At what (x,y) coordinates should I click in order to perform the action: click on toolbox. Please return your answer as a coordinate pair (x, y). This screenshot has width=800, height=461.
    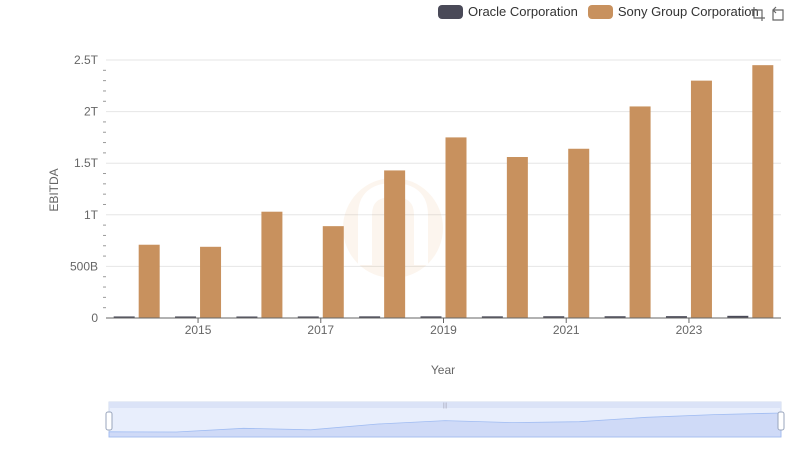
    Looking at the image, I should click on (766, 14).